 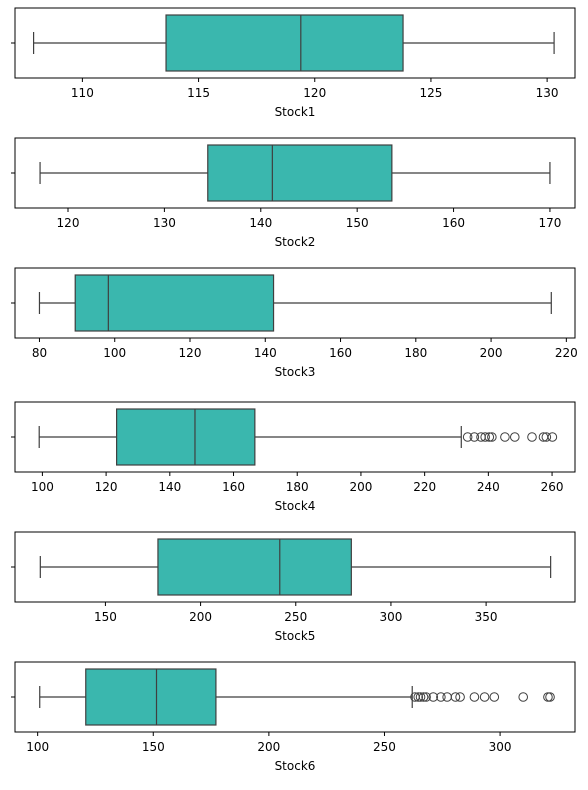 What do you see at coordinates (295, 372) in the screenshot?
I see `x-axis-label: Stock3` at bounding box center [295, 372].